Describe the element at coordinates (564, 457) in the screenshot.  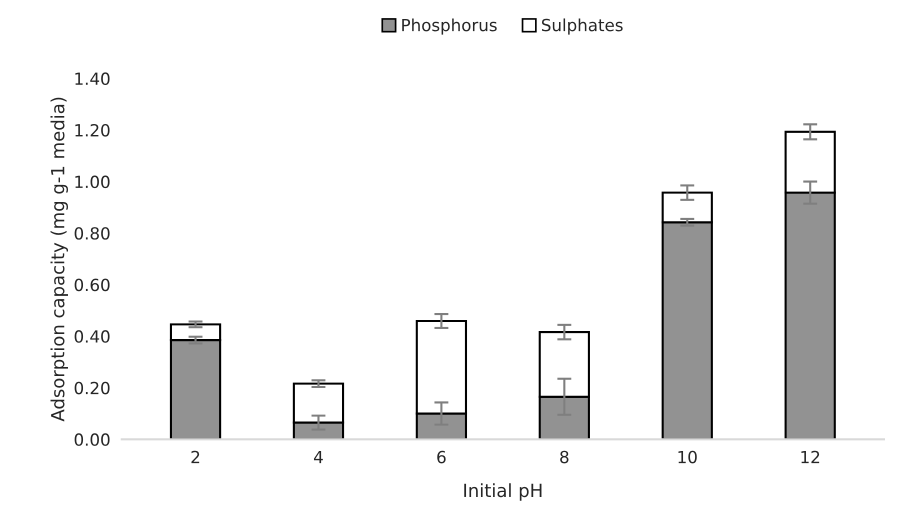
I see `x-tick-label: 8` at that location.